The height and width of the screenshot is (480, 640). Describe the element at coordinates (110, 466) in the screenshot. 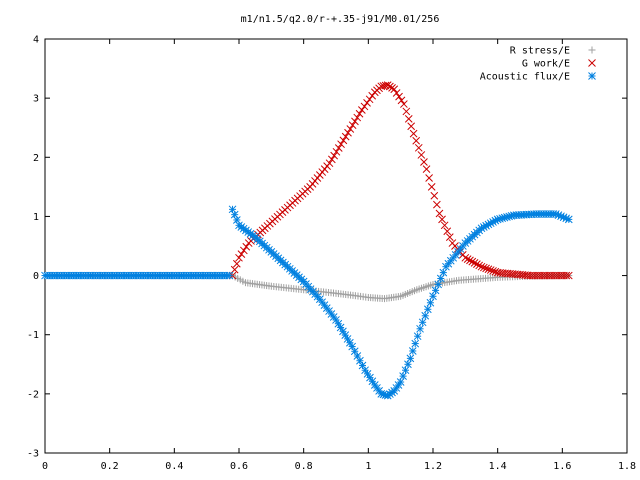

I see `x-tick-label: 0.2` at that location.